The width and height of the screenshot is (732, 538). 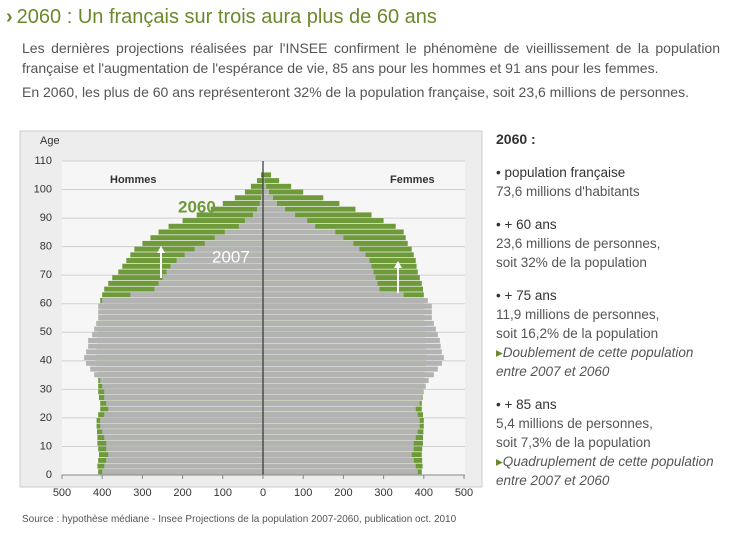 I want to click on x-tick-label: 300, so click(x=383, y=493).